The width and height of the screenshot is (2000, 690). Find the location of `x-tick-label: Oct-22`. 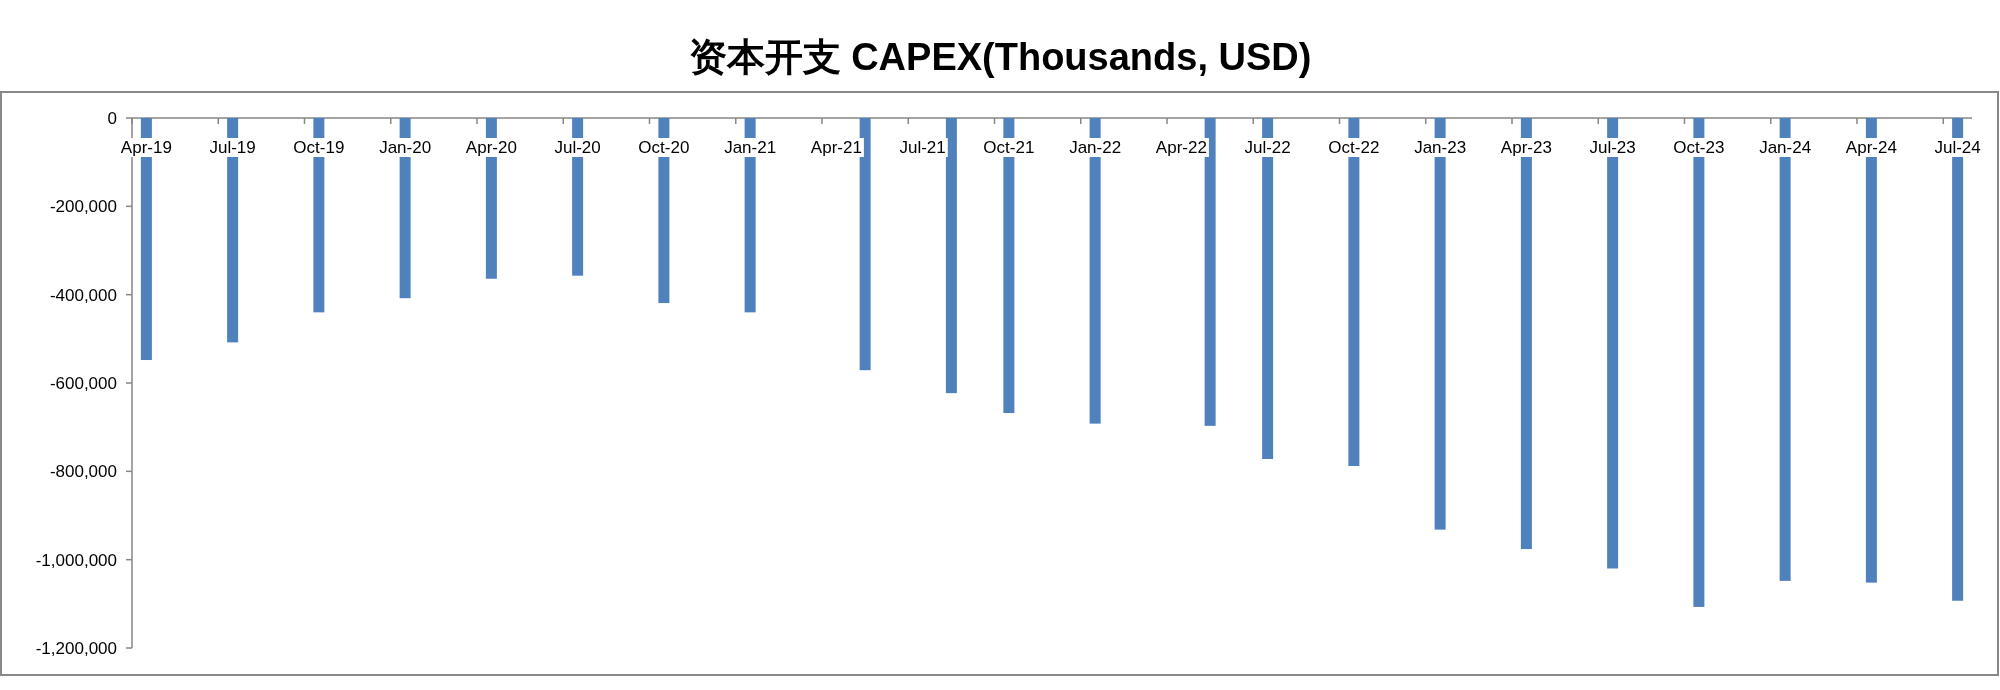

x-tick-label: Oct-22 is located at coordinates (1354, 147).